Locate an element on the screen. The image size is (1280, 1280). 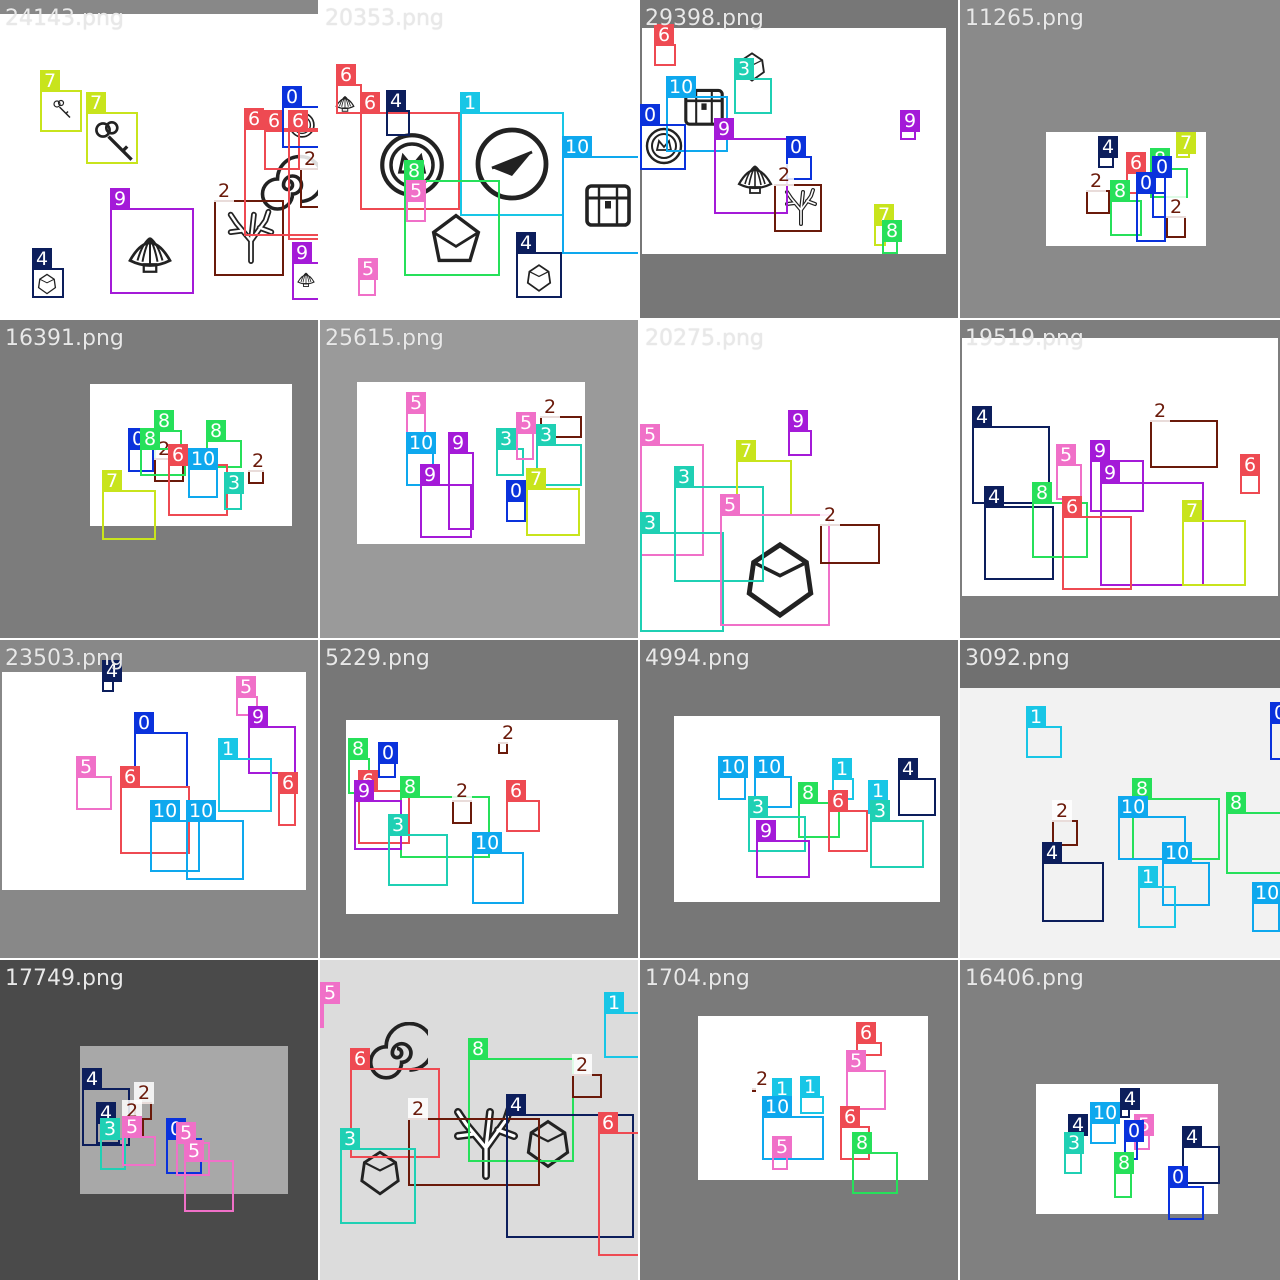
tile-filename: 20353.png is located at coordinates (384, 18).